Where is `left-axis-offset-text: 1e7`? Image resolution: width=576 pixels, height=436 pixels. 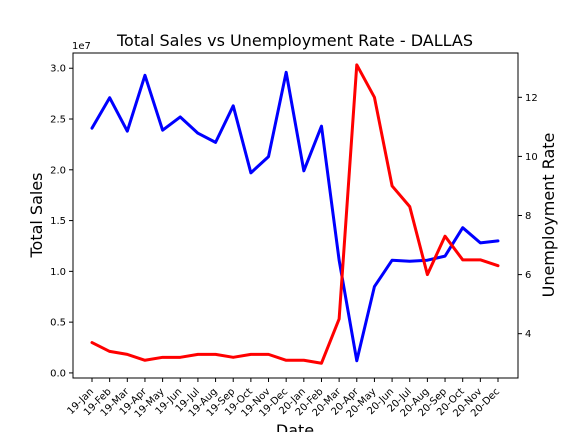
left-axis-offset-text: 1e7 is located at coordinates (81, 46).